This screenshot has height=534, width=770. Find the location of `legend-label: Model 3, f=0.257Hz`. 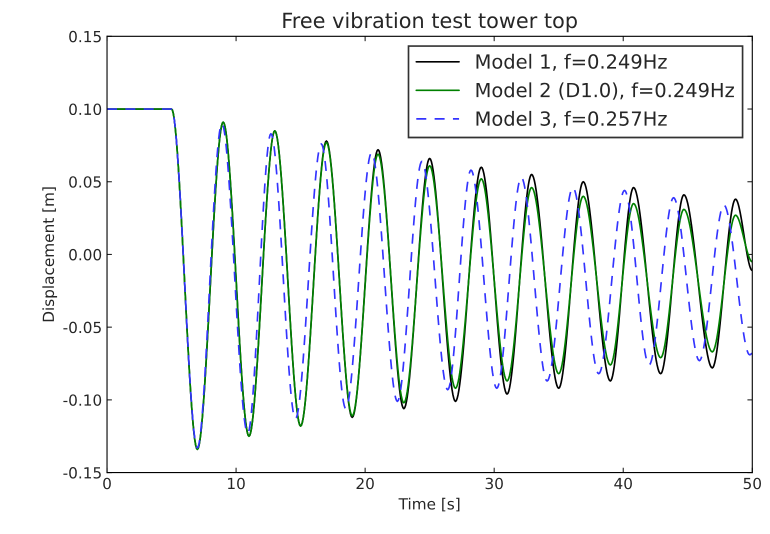

legend-label: Model 3, f=0.257Hz is located at coordinates (571, 119).